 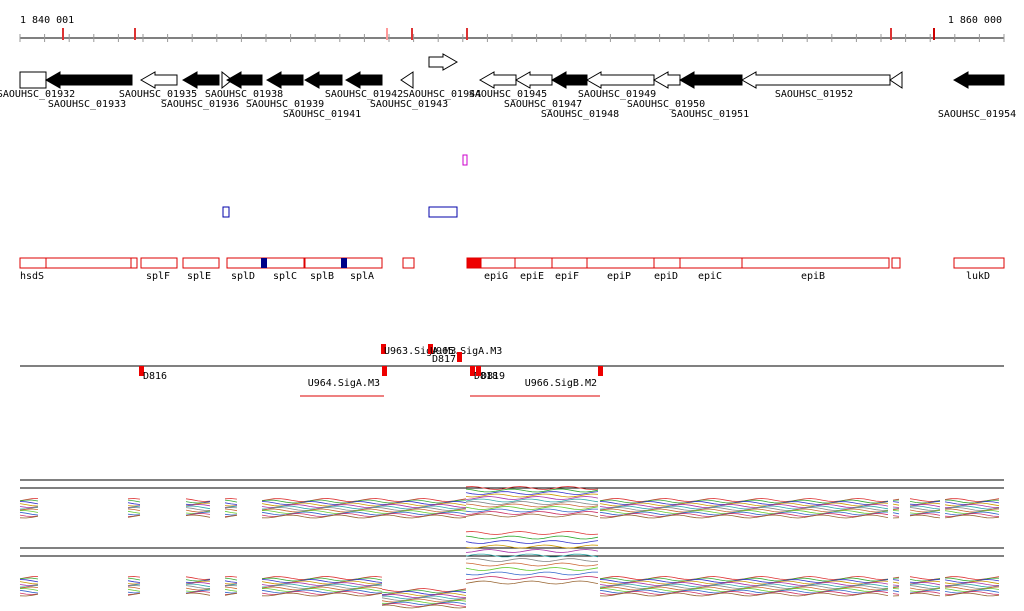 What do you see at coordinates (364, 94) in the screenshot?
I see `gene-label: SAOUHSC_01942` at bounding box center [364, 94].